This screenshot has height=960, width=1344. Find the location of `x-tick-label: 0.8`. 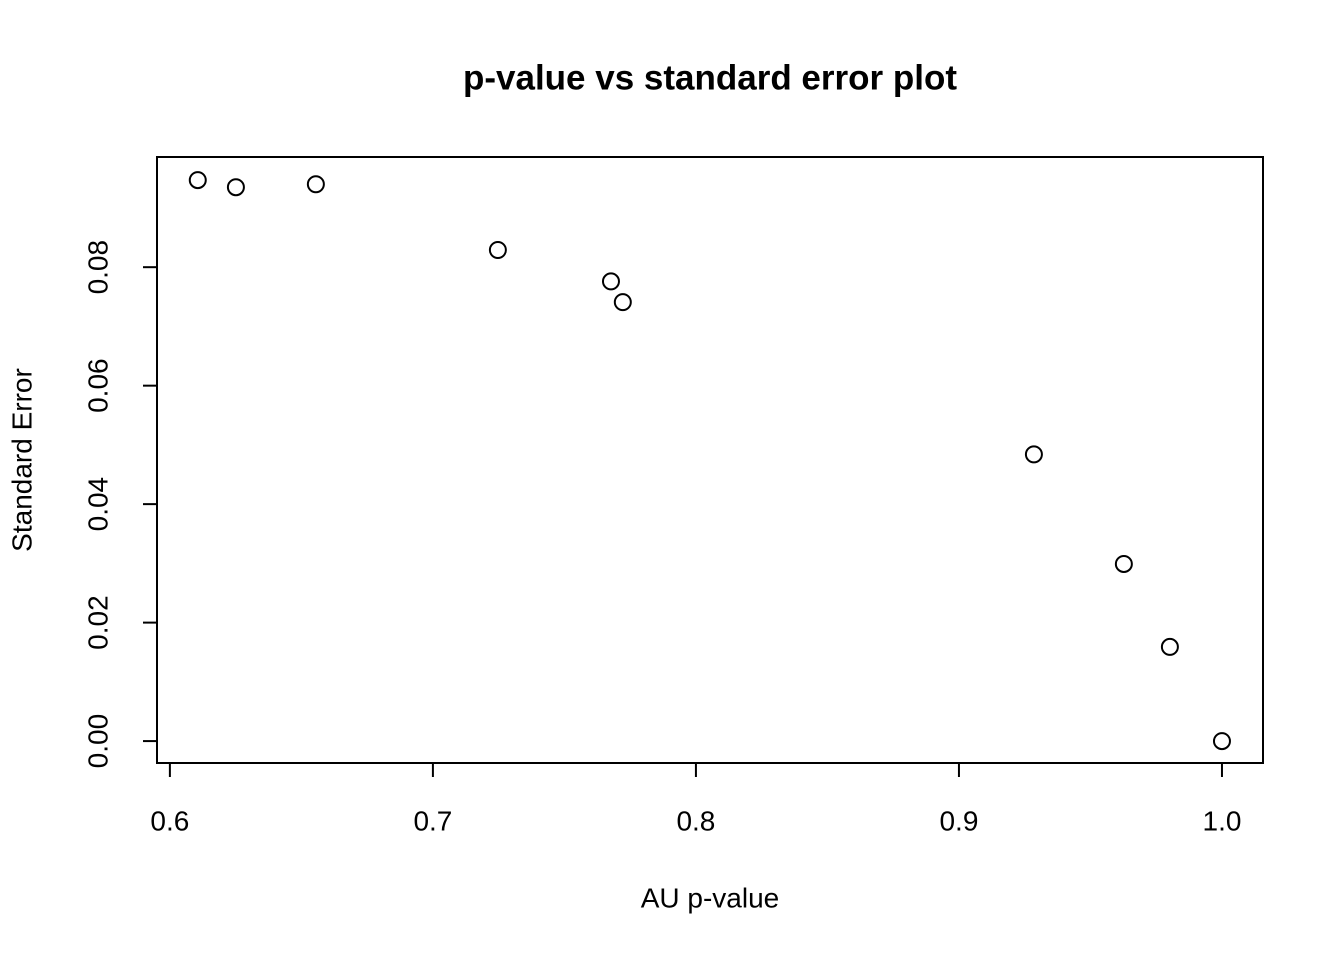

x-tick-label: 0.8 is located at coordinates (695, 820).